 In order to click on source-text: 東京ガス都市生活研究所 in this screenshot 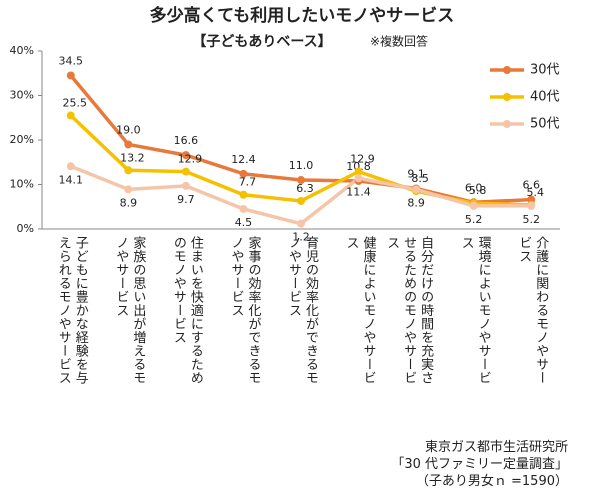, I will do `click(496, 447)`.